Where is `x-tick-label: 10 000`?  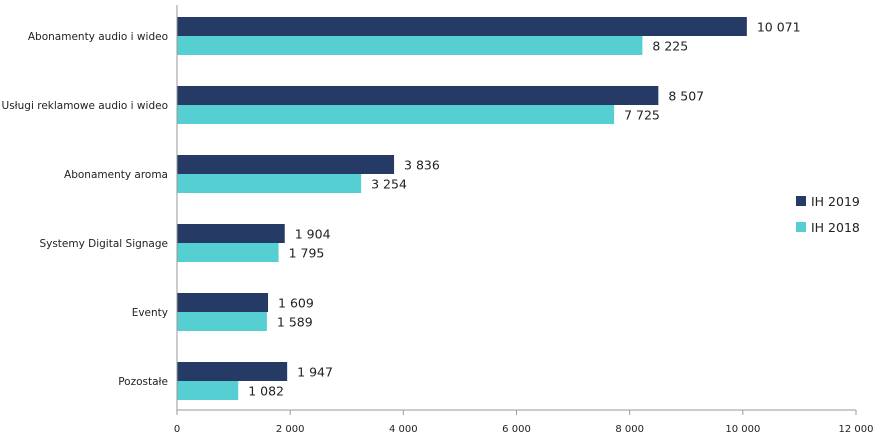 x-tick-label: 10 000 is located at coordinates (742, 429).